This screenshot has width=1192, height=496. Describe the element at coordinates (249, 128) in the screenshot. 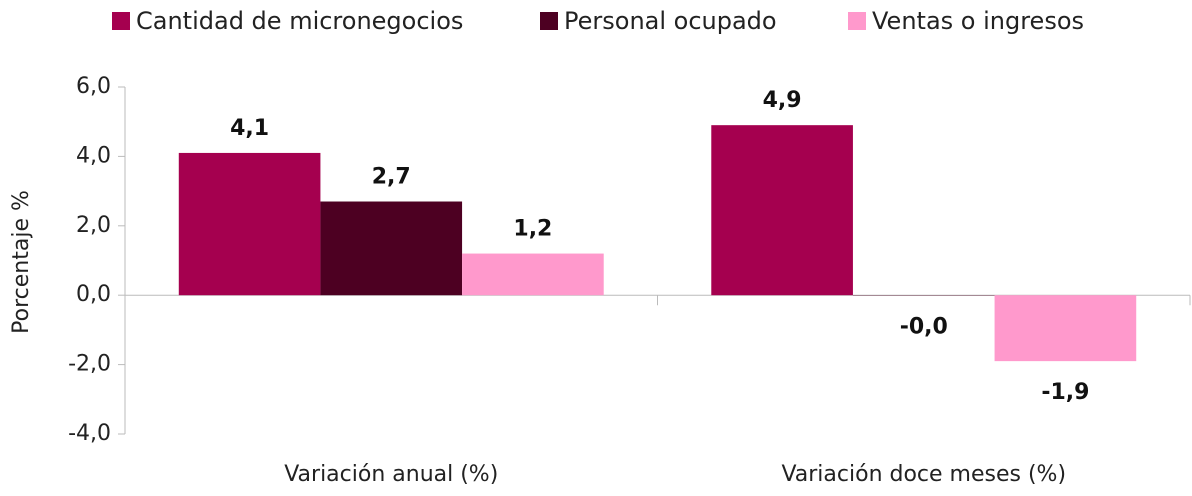

I see `value-label: 4,1` at that location.